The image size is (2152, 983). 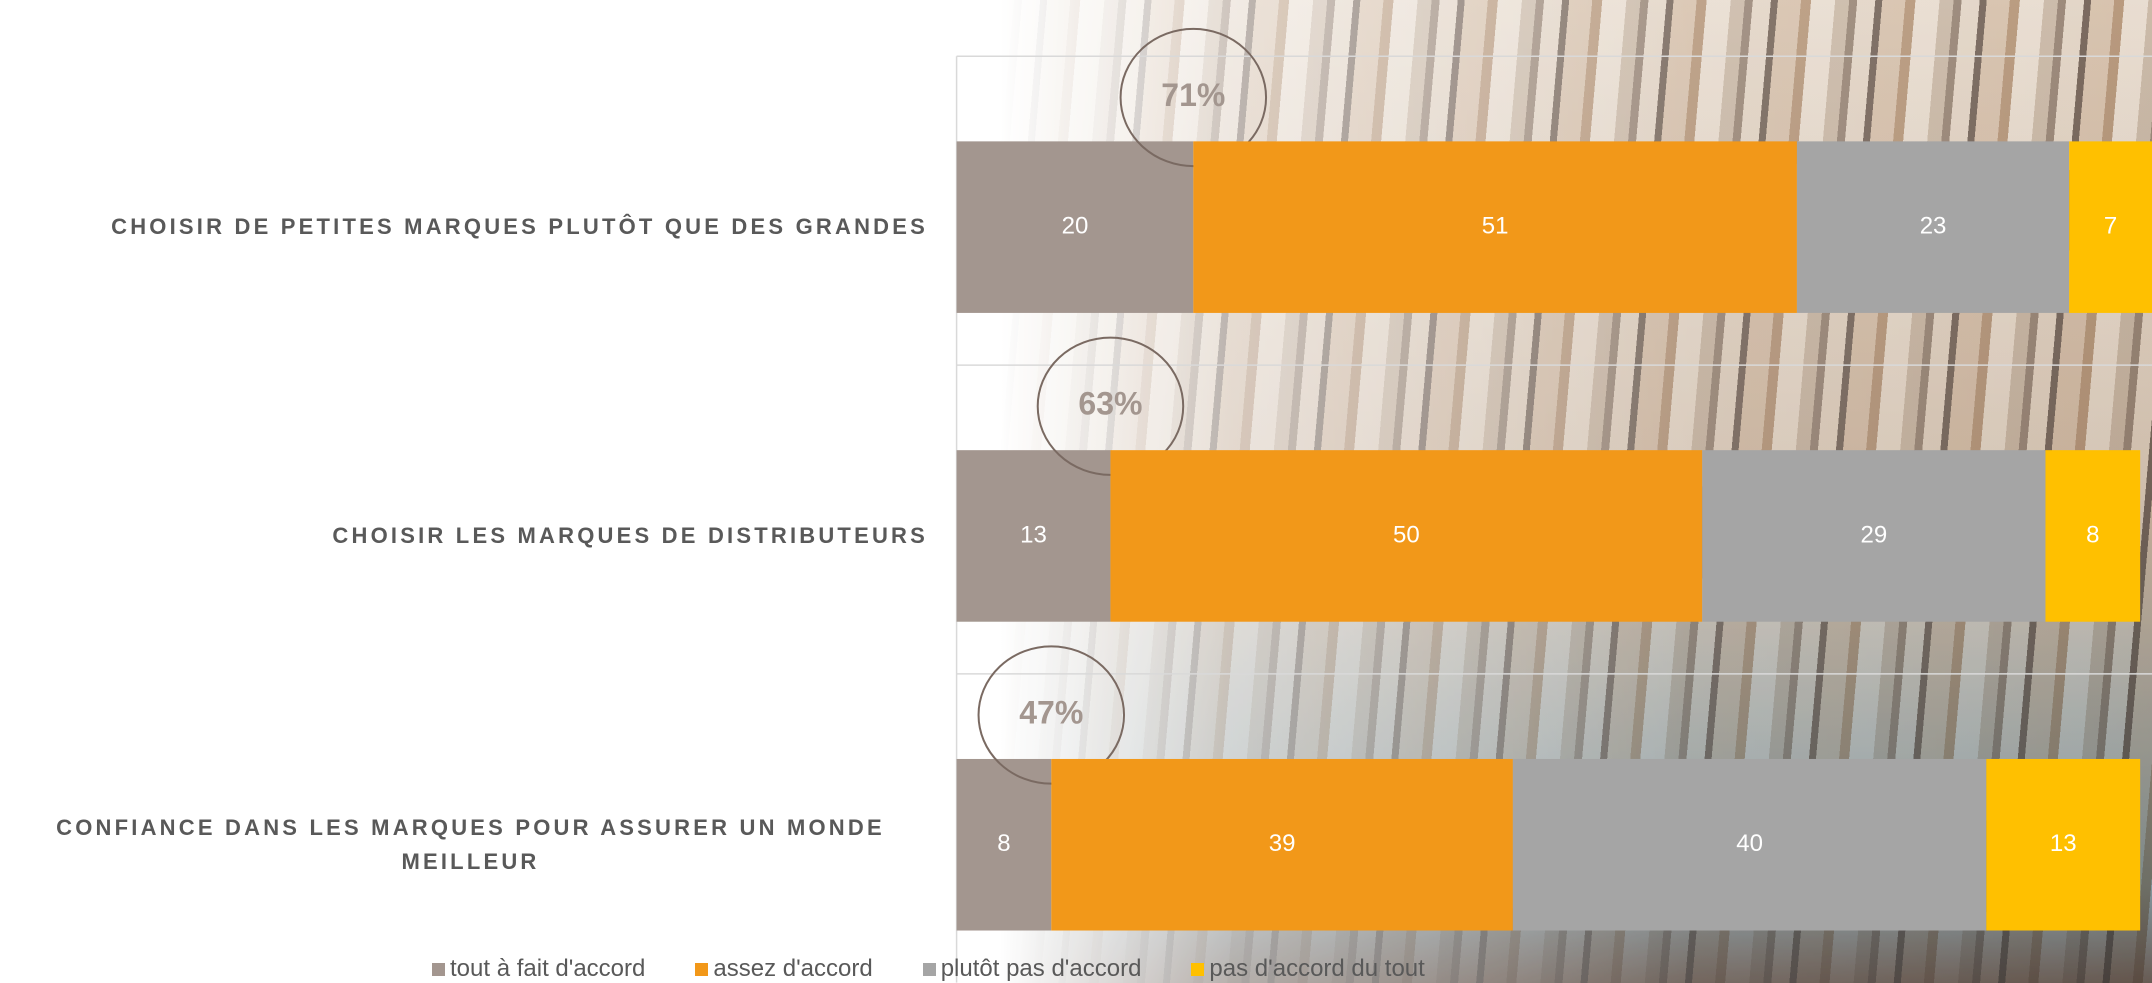 I want to click on value-label: 40, so click(x=1749, y=843).